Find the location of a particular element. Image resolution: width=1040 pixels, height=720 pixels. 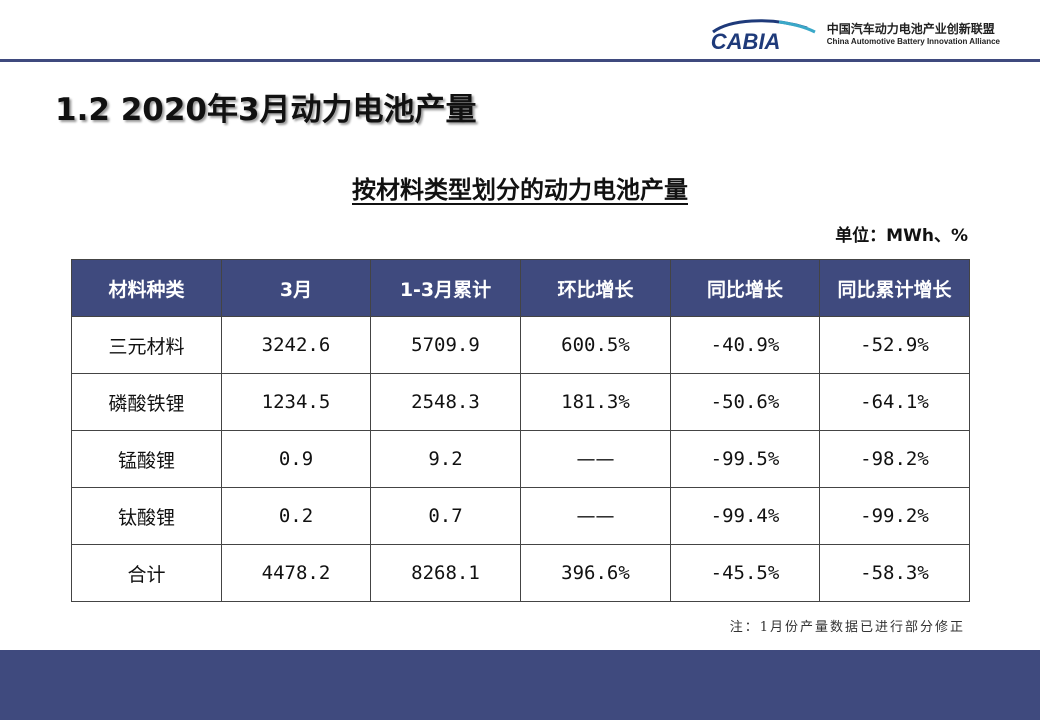

header-cell-march: 3月 is located at coordinates (296, 288).